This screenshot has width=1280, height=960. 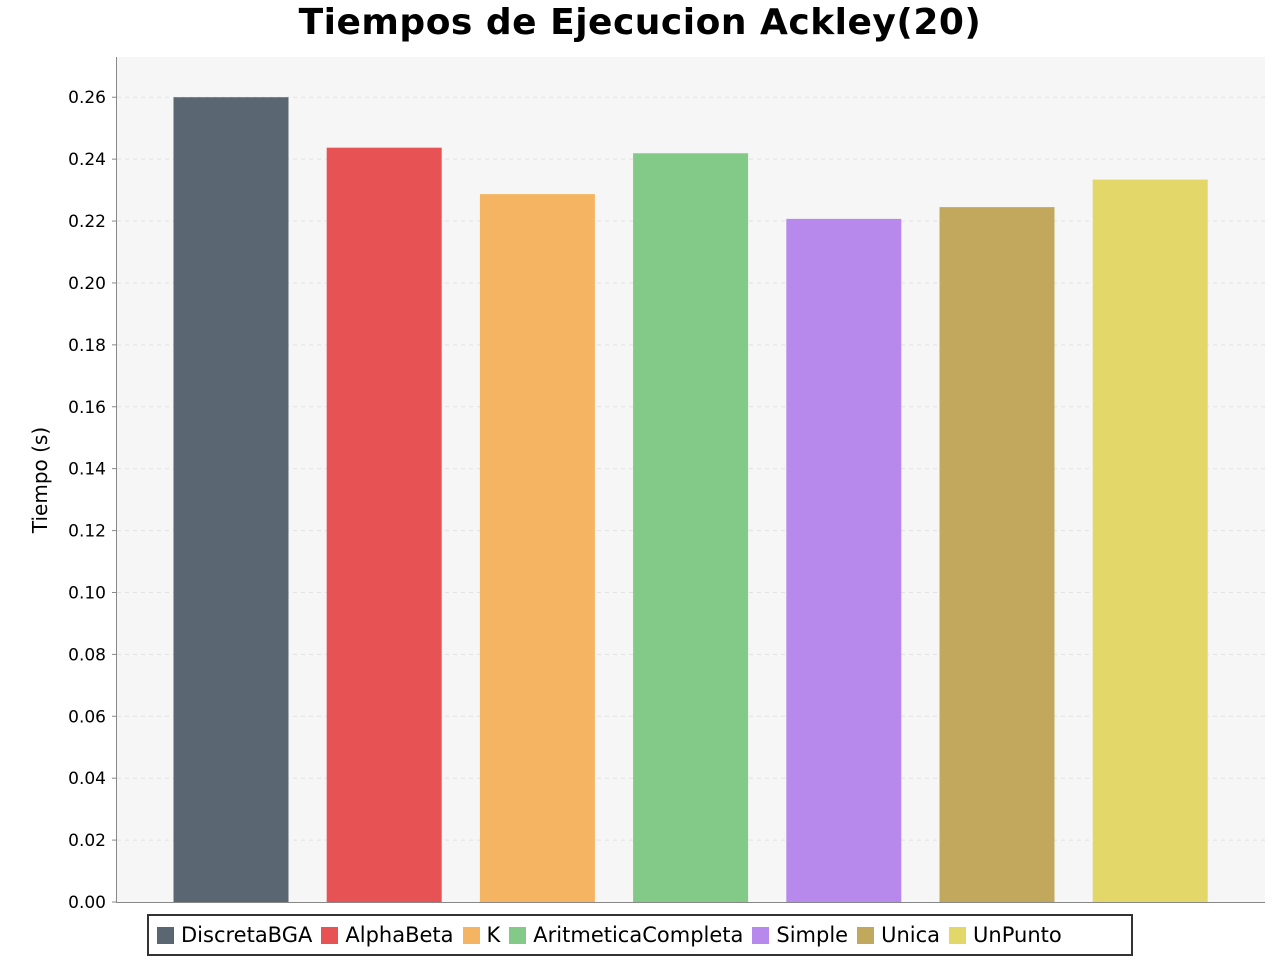 I want to click on y-tick-label: 0.26, so click(x=87, y=98).